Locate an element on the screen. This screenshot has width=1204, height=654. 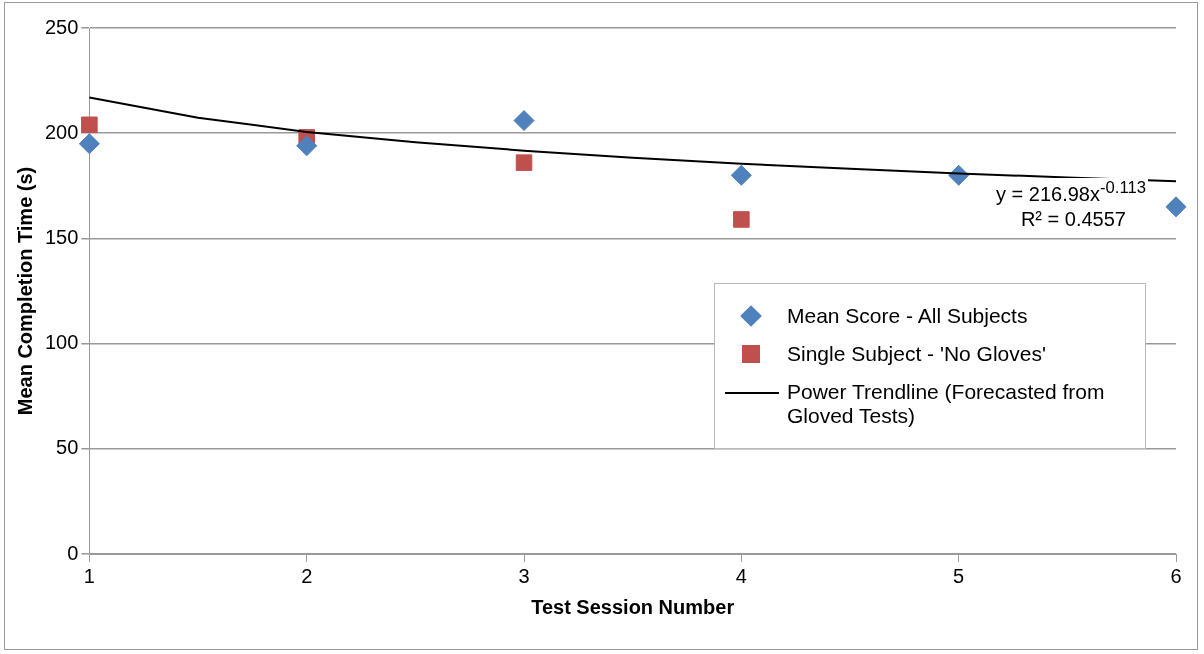
y-tick-label: 200 is located at coordinates (61, 131).